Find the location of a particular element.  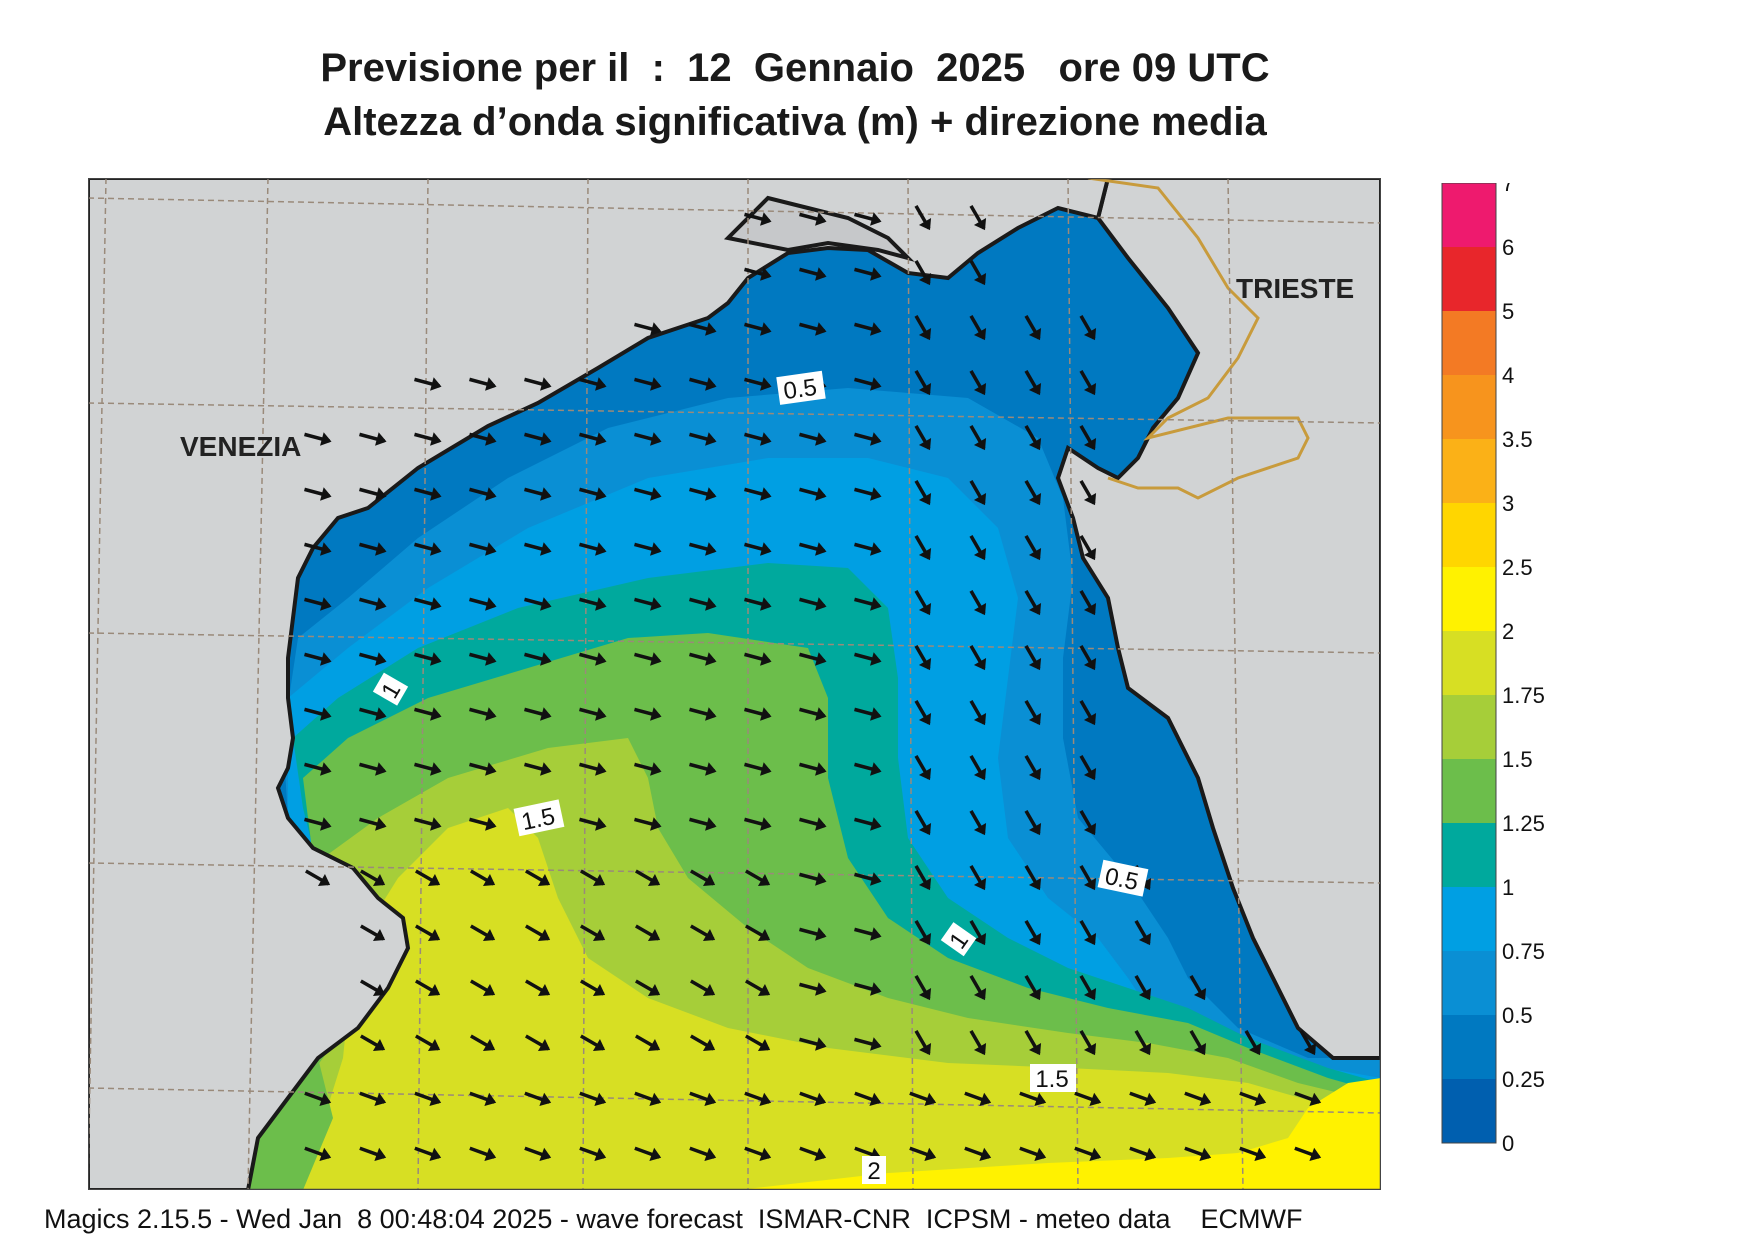

place-label-trieste: TRIESTE is located at coordinates (1295, 288).